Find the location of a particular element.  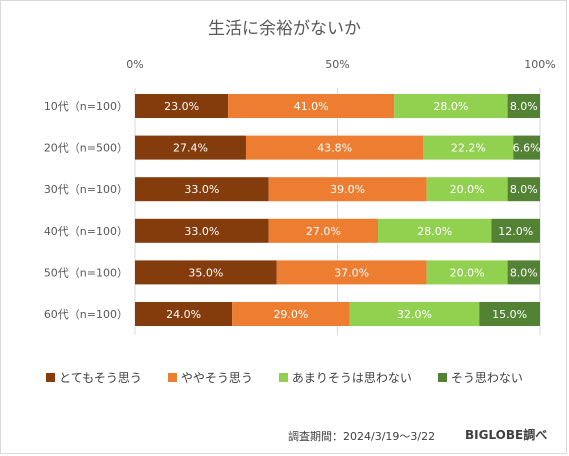

data-label: 37.0% is located at coordinates (351, 272).